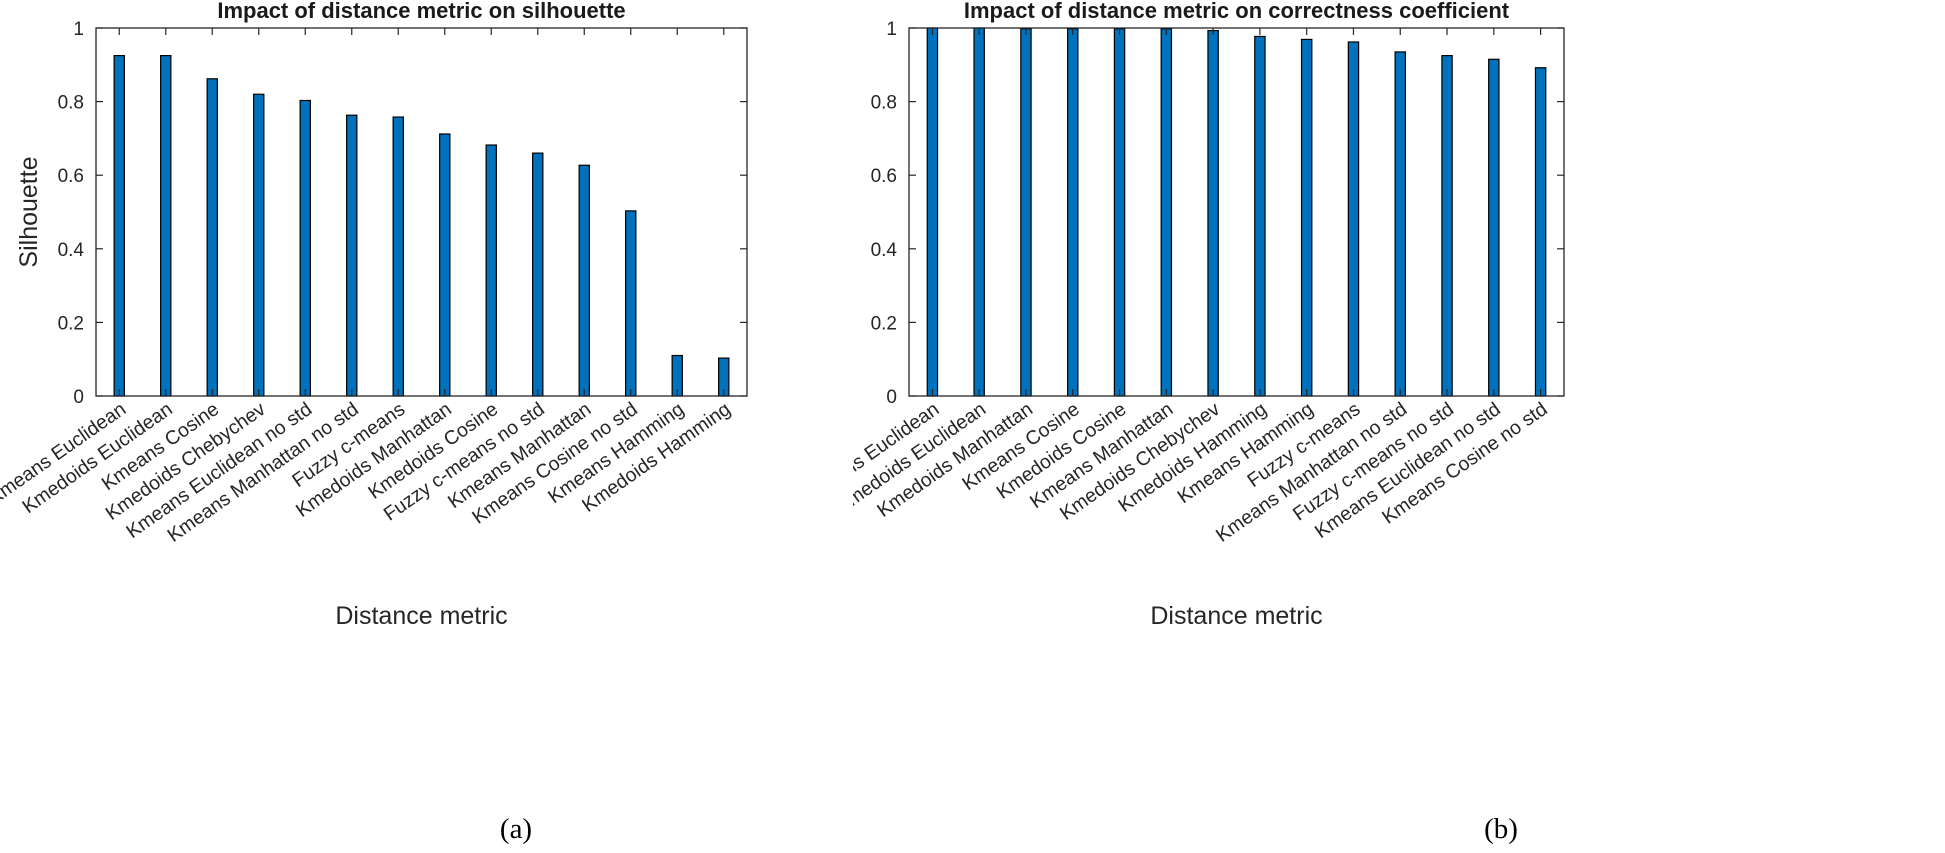  What do you see at coordinates (1501, 829) in the screenshot?
I see `figure-caption-b: (b)` at bounding box center [1501, 829].